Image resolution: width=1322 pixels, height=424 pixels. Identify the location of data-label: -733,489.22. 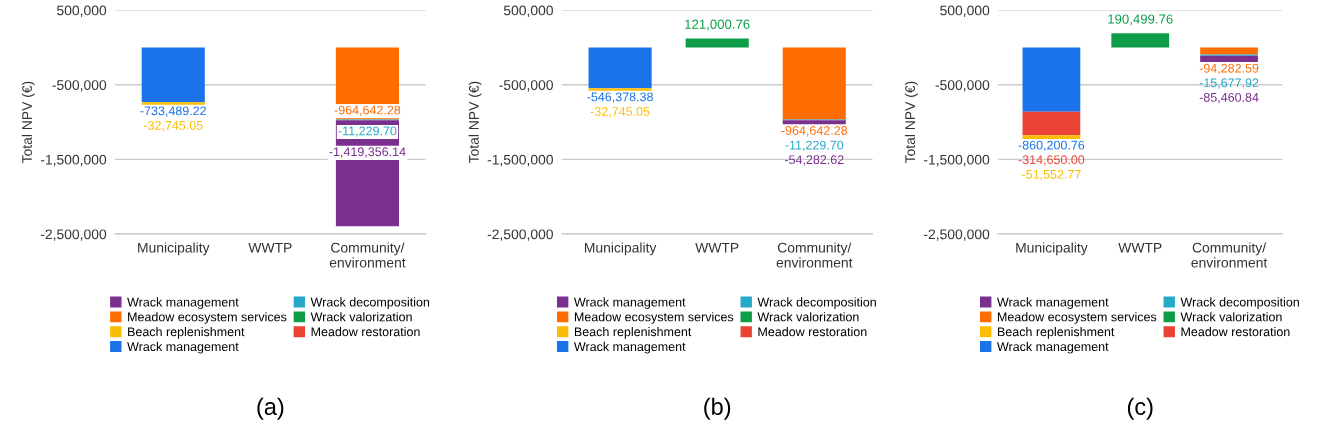
(173, 111).